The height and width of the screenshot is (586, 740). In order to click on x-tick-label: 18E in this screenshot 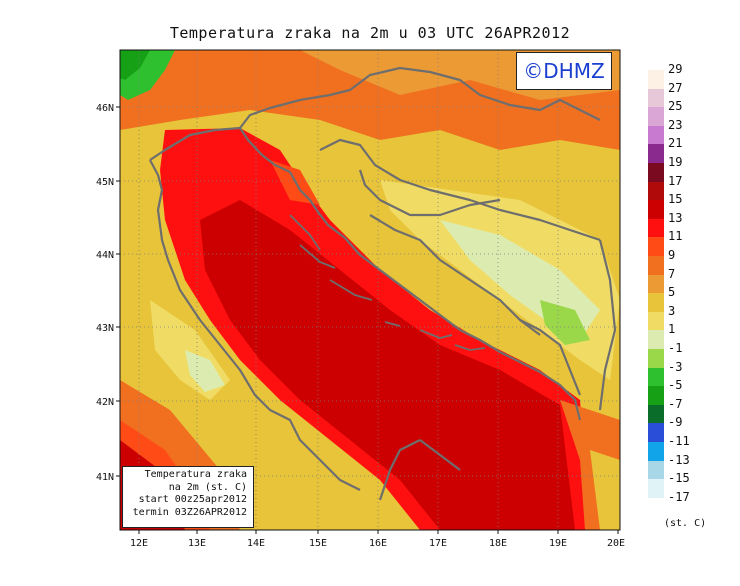, I will do `click(498, 543)`.